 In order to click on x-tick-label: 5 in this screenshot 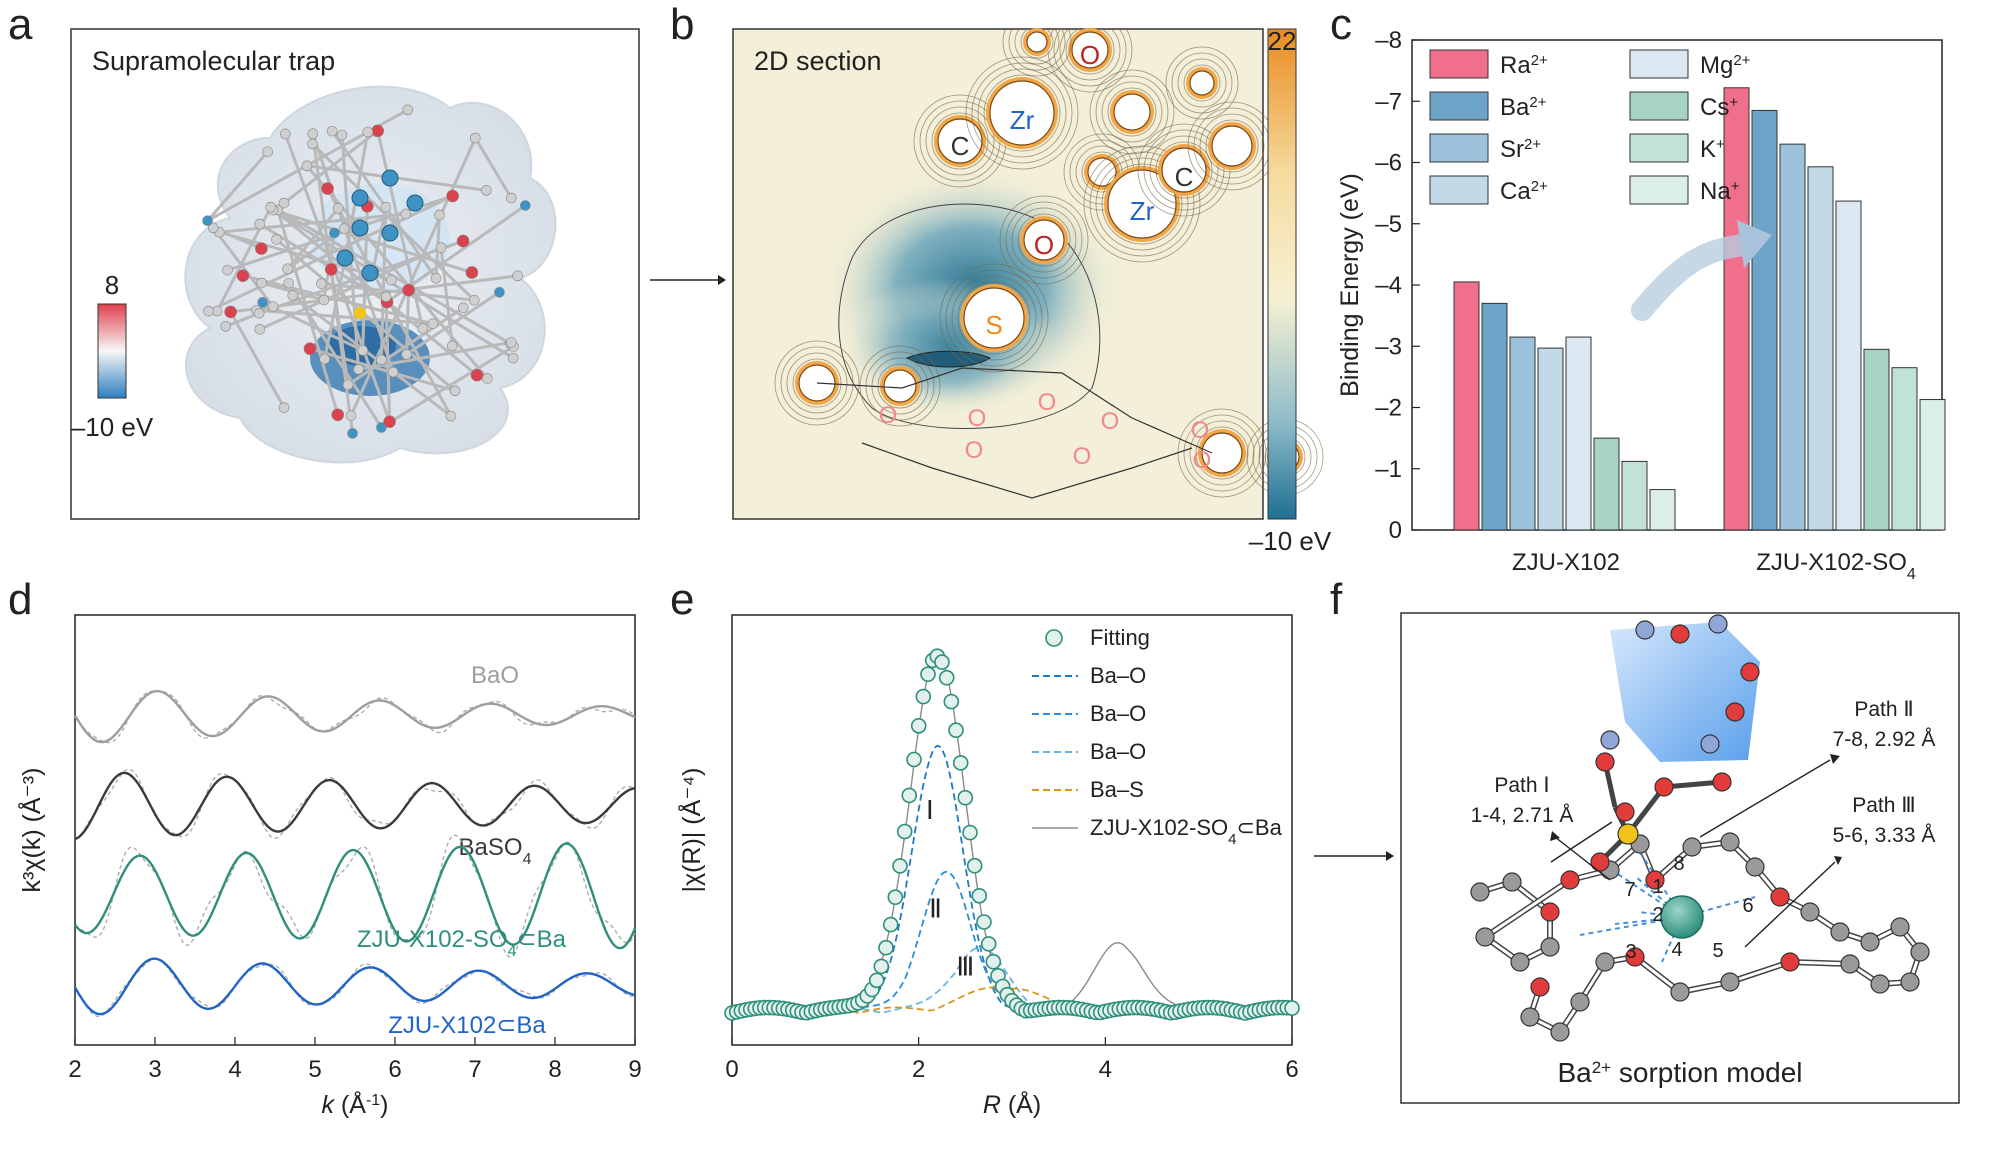, I will do `click(314, 1069)`.